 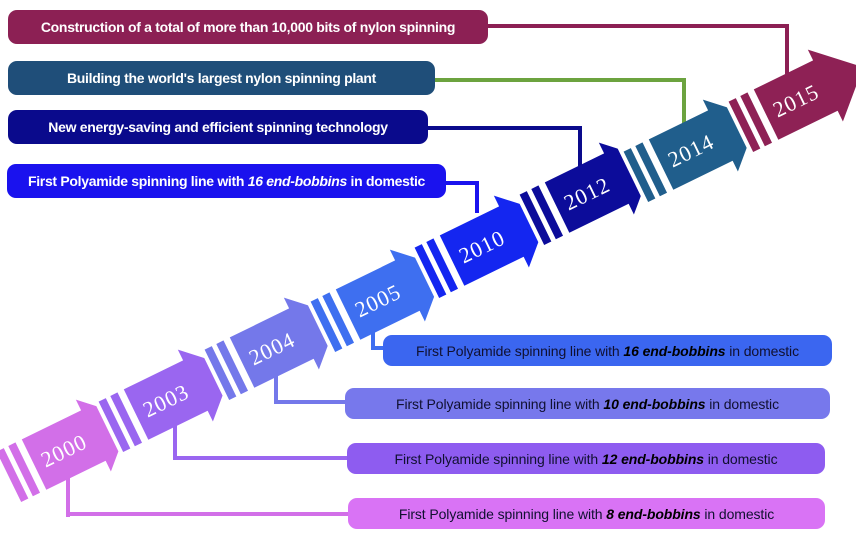 What do you see at coordinates (484, 246) in the screenshot?
I see `timeline-arrow-2010: 2010` at bounding box center [484, 246].